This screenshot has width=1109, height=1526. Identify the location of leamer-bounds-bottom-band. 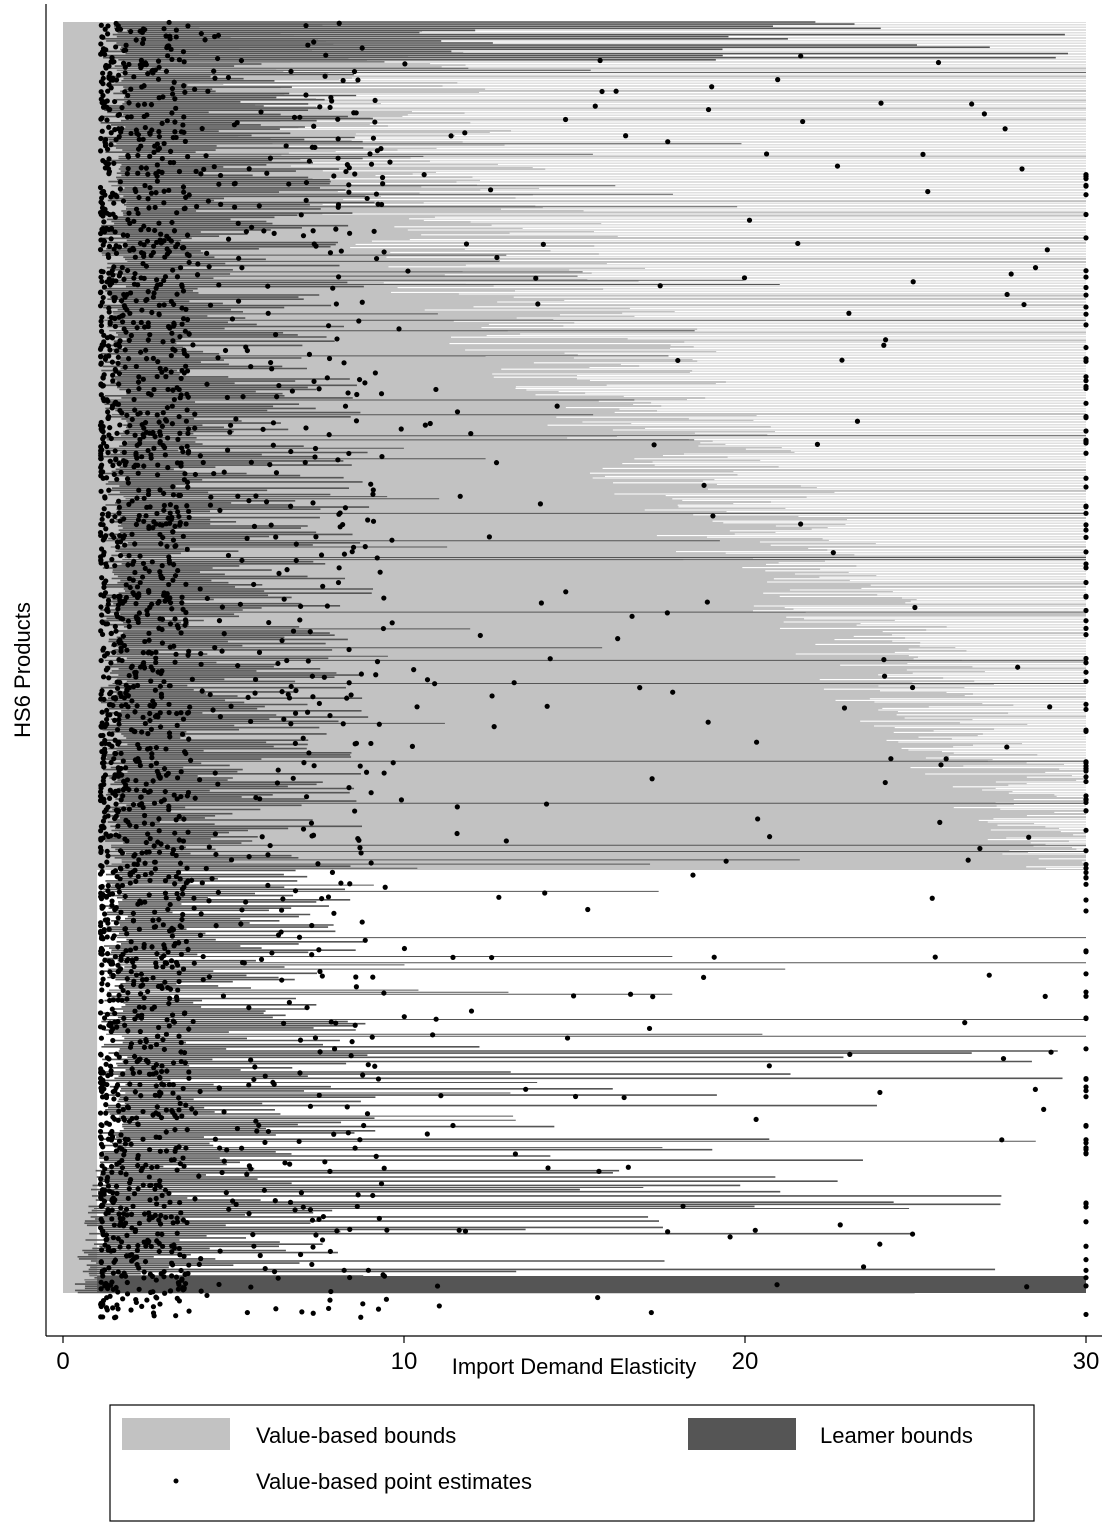
(592, 1284).